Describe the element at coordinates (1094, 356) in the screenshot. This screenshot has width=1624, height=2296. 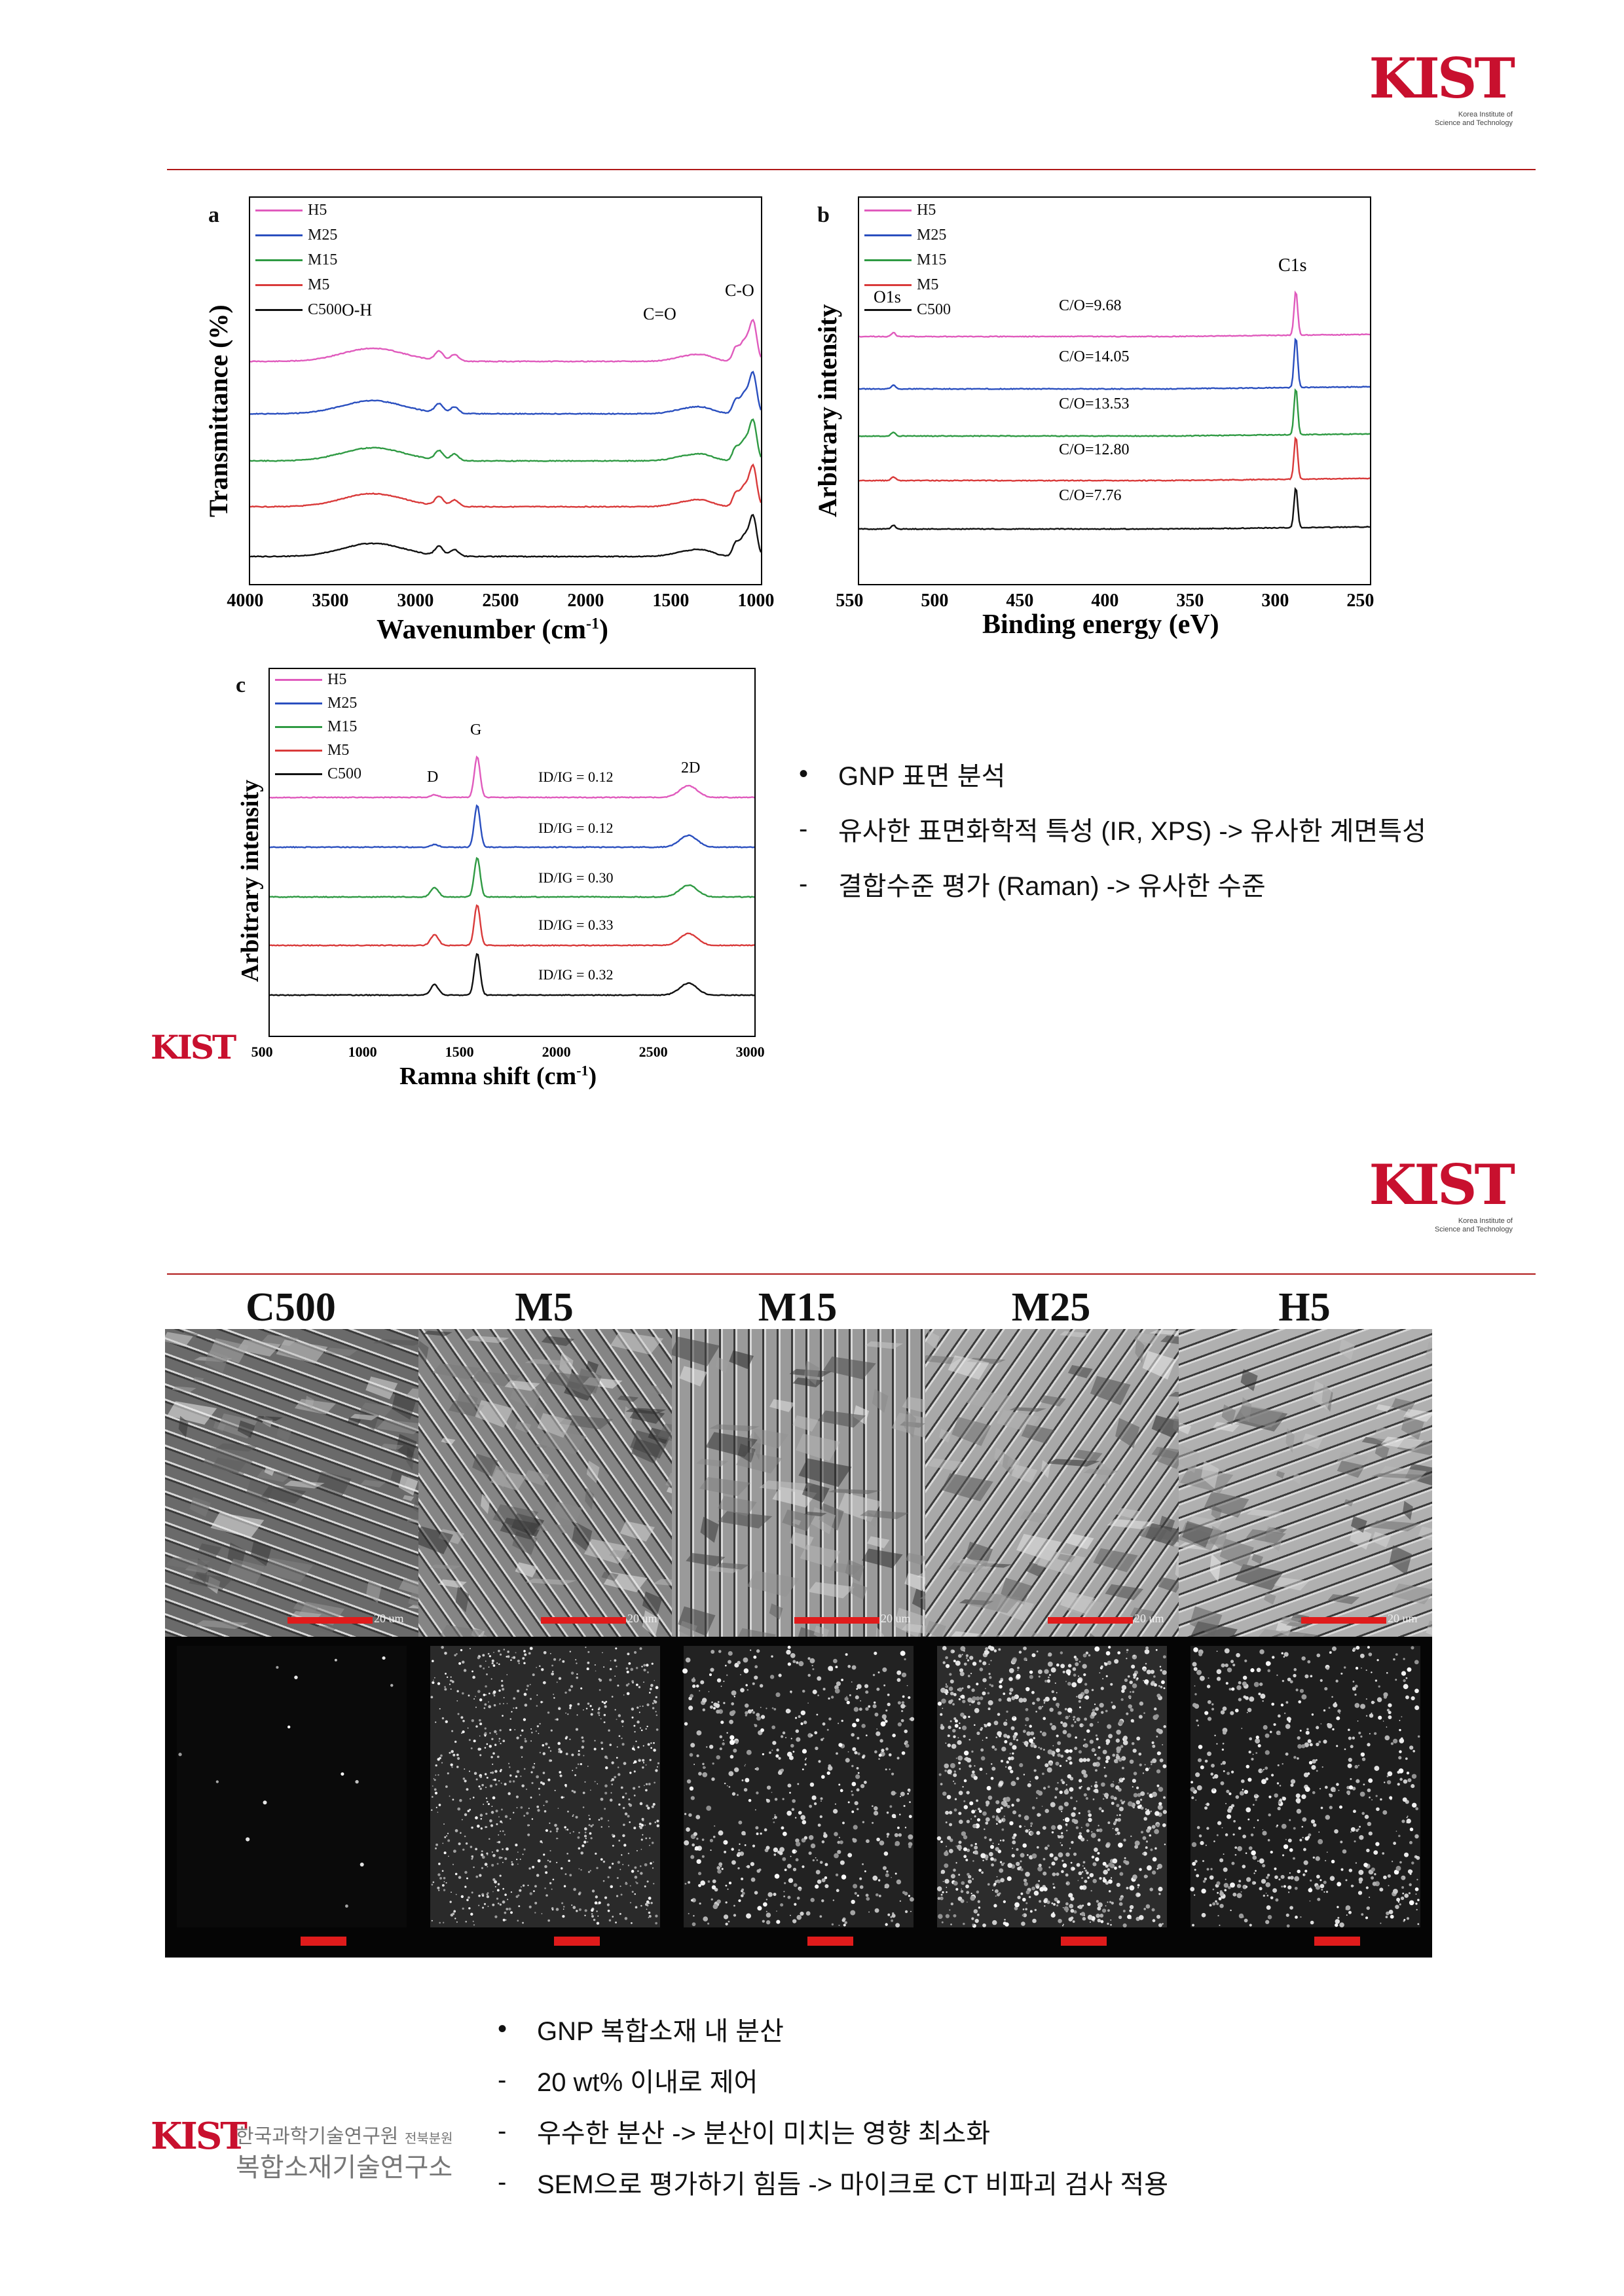
I see `co-ratio-label: C/O=14.05` at that location.